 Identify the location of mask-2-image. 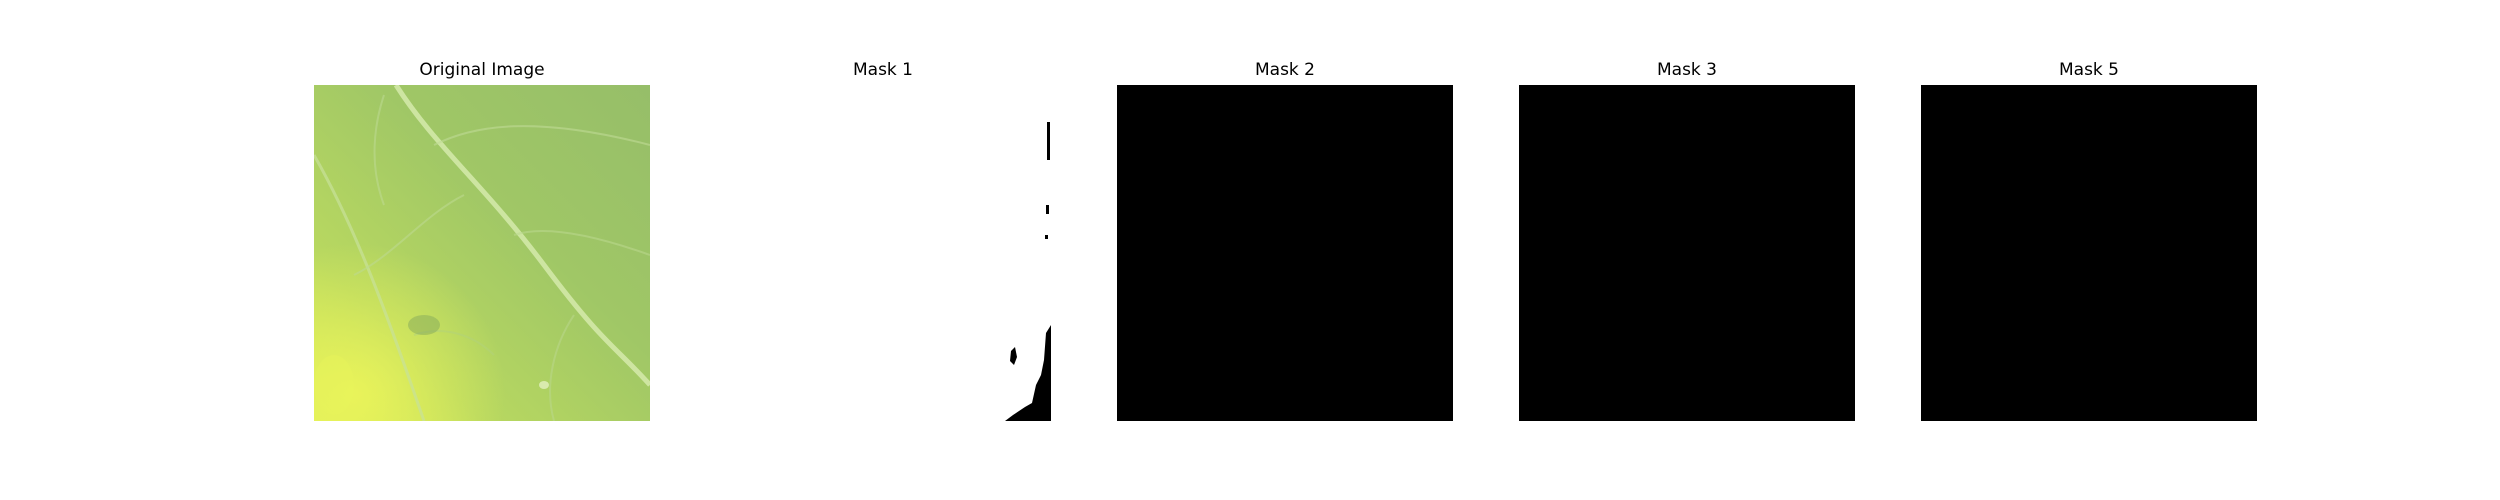
(1285, 253).